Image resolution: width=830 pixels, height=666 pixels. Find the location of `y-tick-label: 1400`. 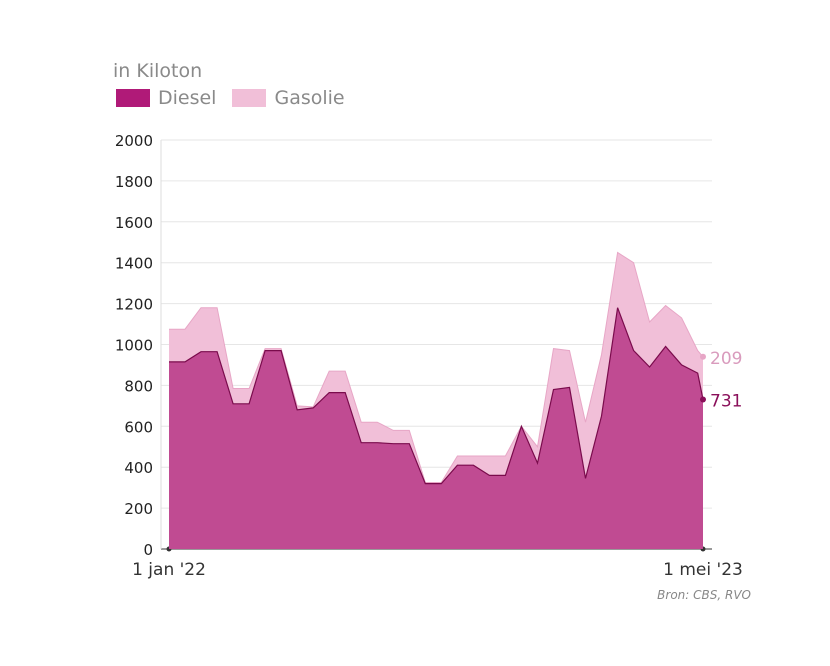

y-tick-label: 1400 is located at coordinates (134, 264).